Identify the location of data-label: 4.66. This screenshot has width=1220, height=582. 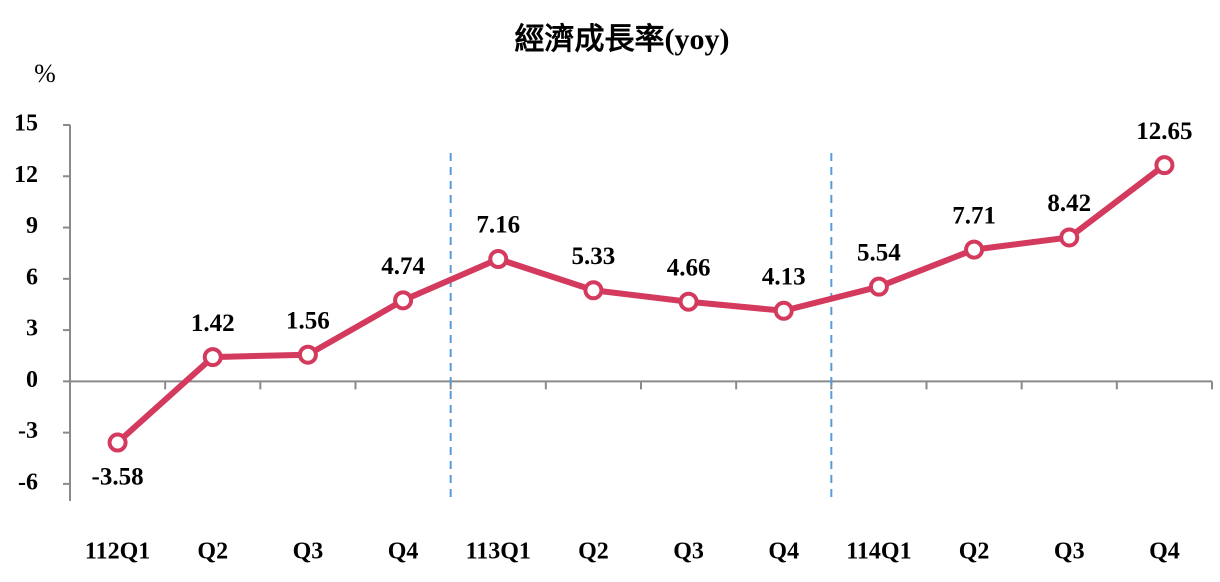
(689, 267).